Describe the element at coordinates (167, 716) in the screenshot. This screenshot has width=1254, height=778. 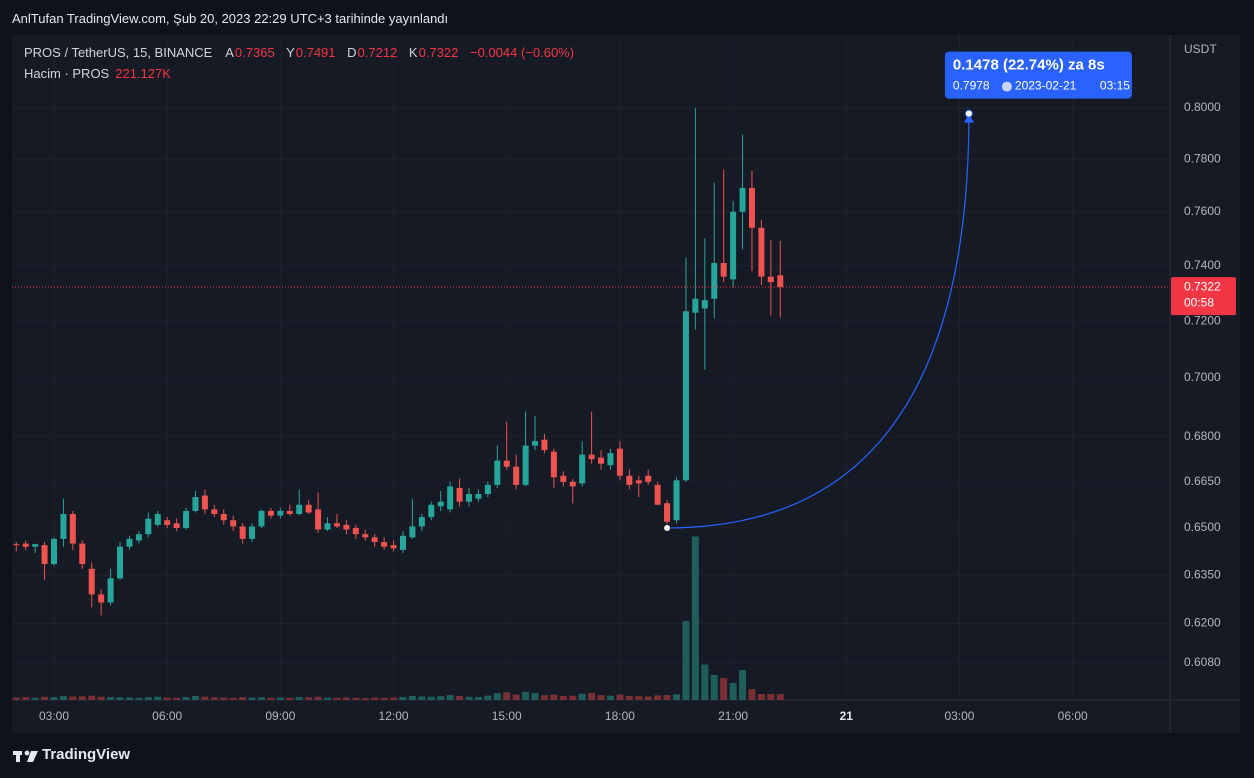
I see `x-tick-label: 06:00` at that location.